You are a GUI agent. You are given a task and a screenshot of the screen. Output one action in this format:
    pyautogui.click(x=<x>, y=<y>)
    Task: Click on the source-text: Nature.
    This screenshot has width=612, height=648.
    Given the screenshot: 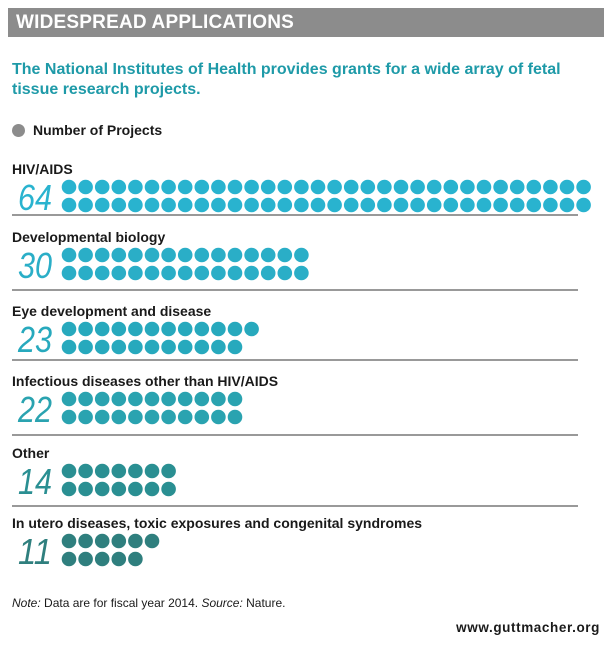 What is the action you would take?
    pyautogui.click(x=264, y=603)
    